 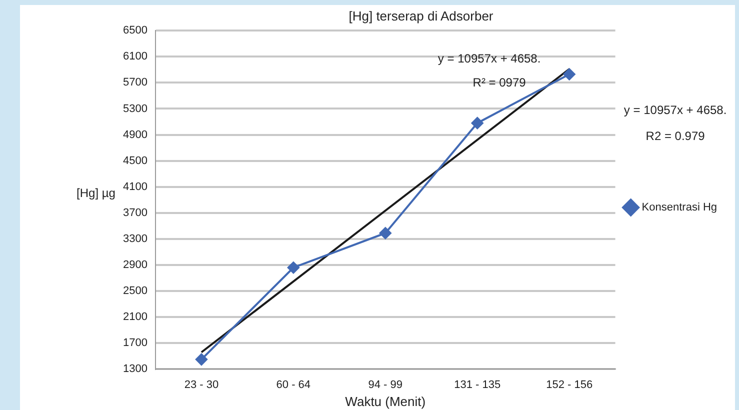 What do you see at coordinates (499, 82) in the screenshot?
I see `annotation: R² = 0979` at bounding box center [499, 82].